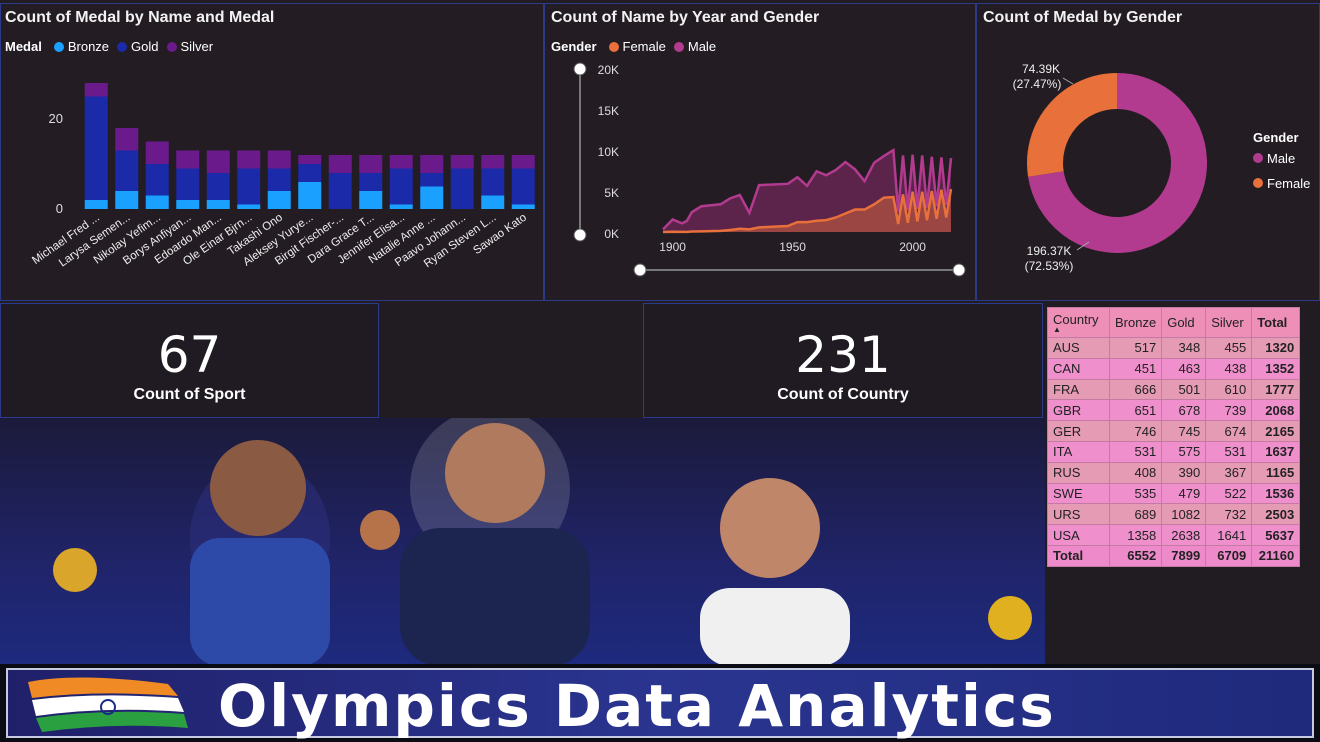  I want to click on table-row: GBR 651 678 739 2068, so click(1174, 410).